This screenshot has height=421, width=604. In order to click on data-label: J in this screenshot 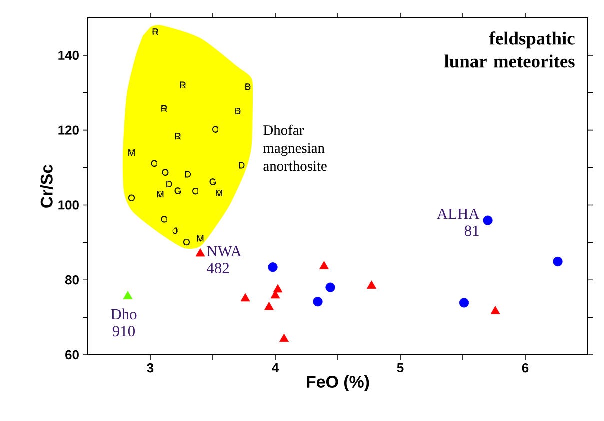, I will do `click(175, 231)`.